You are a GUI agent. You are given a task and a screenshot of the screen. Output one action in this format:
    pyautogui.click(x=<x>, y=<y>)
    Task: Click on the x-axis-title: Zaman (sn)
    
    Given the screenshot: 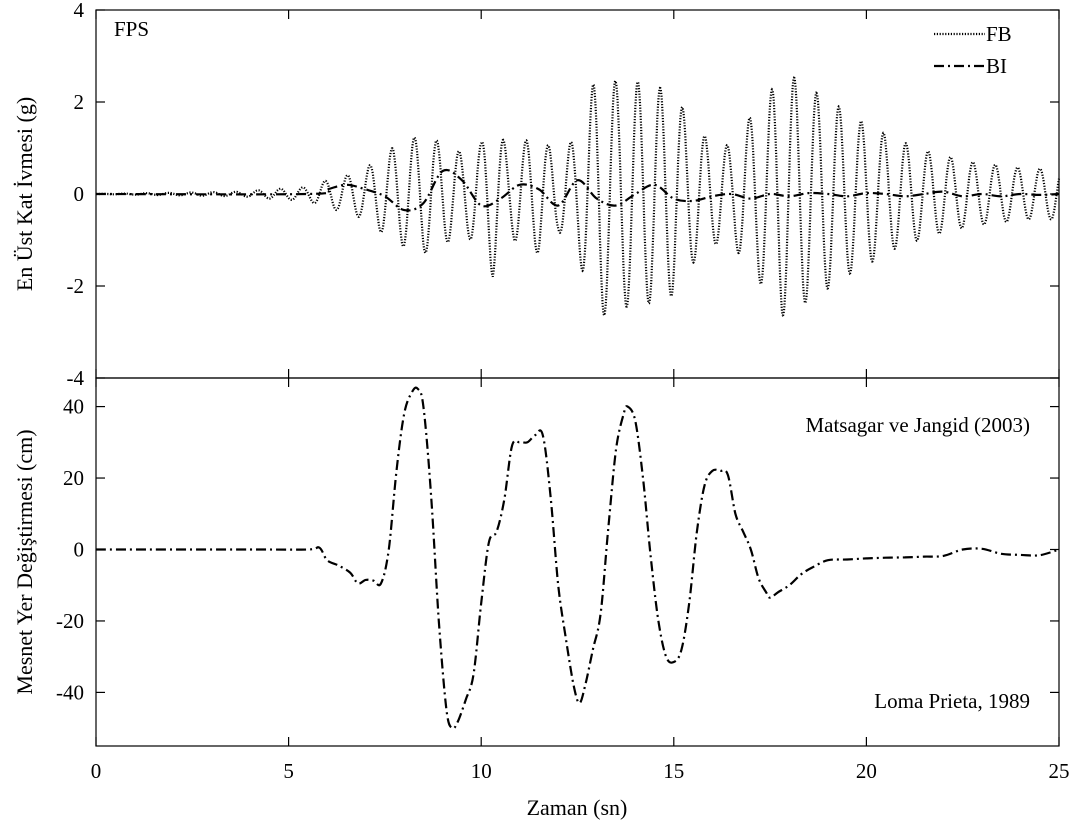 What is the action you would take?
    pyautogui.click(x=577, y=807)
    